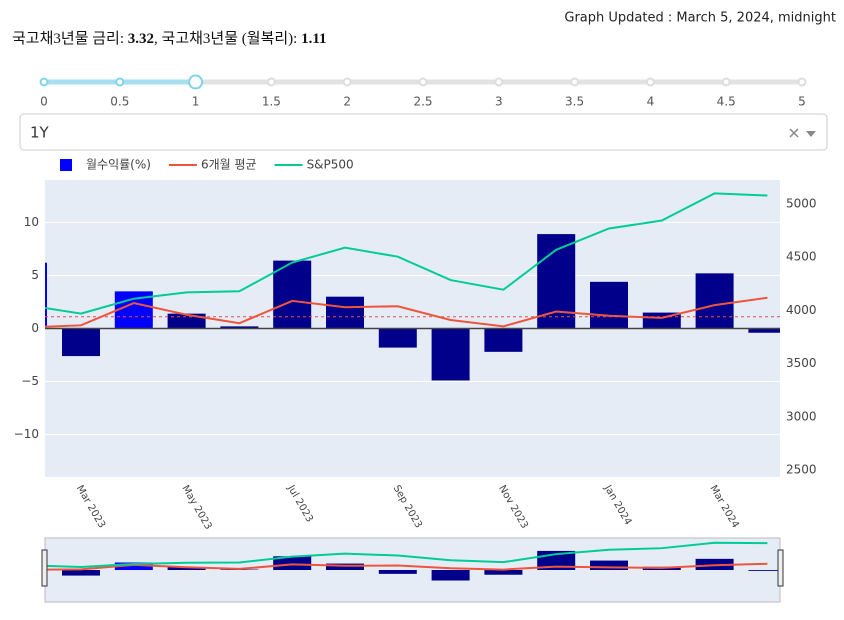  I want to click on dropdown-box, so click(423, 132).